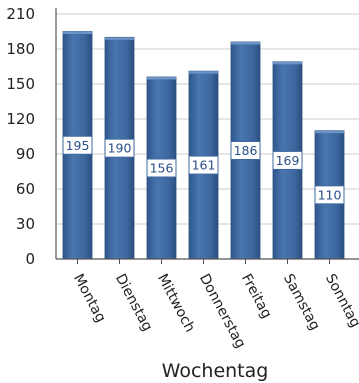 The height and width of the screenshot is (383, 359). I want to click on y-tick-label: 60, so click(25, 189).